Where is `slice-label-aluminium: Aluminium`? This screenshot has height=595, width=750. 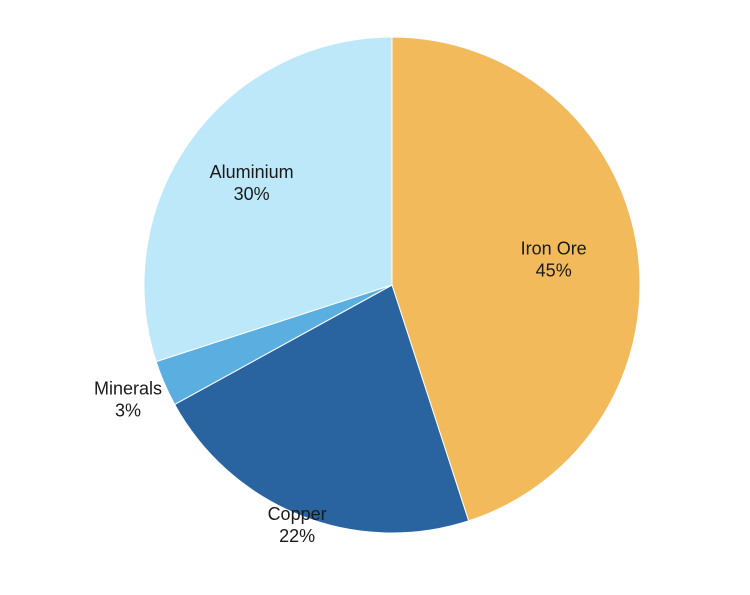 slice-label-aluminium: Aluminium is located at coordinates (252, 172).